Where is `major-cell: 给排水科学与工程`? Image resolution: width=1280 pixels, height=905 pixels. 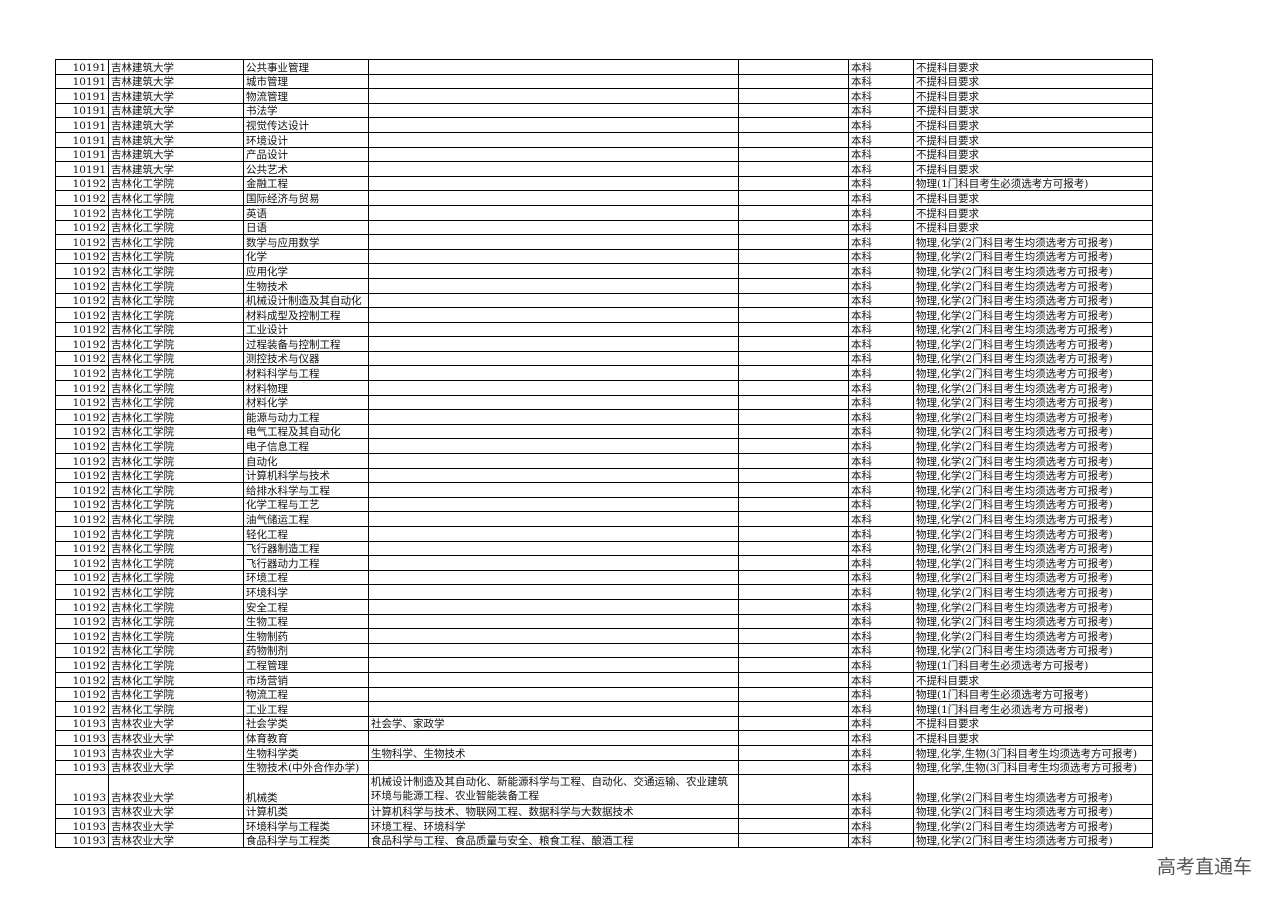 major-cell: 给排水科学与工程 is located at coordinates (306, 490).